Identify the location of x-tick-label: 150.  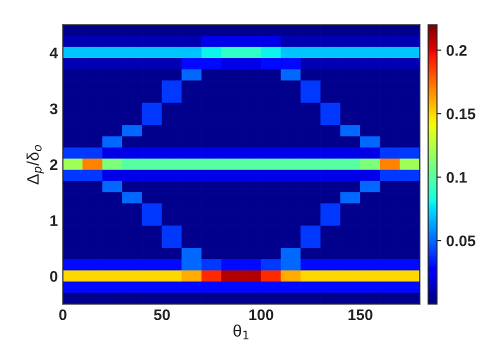
(360, 314).